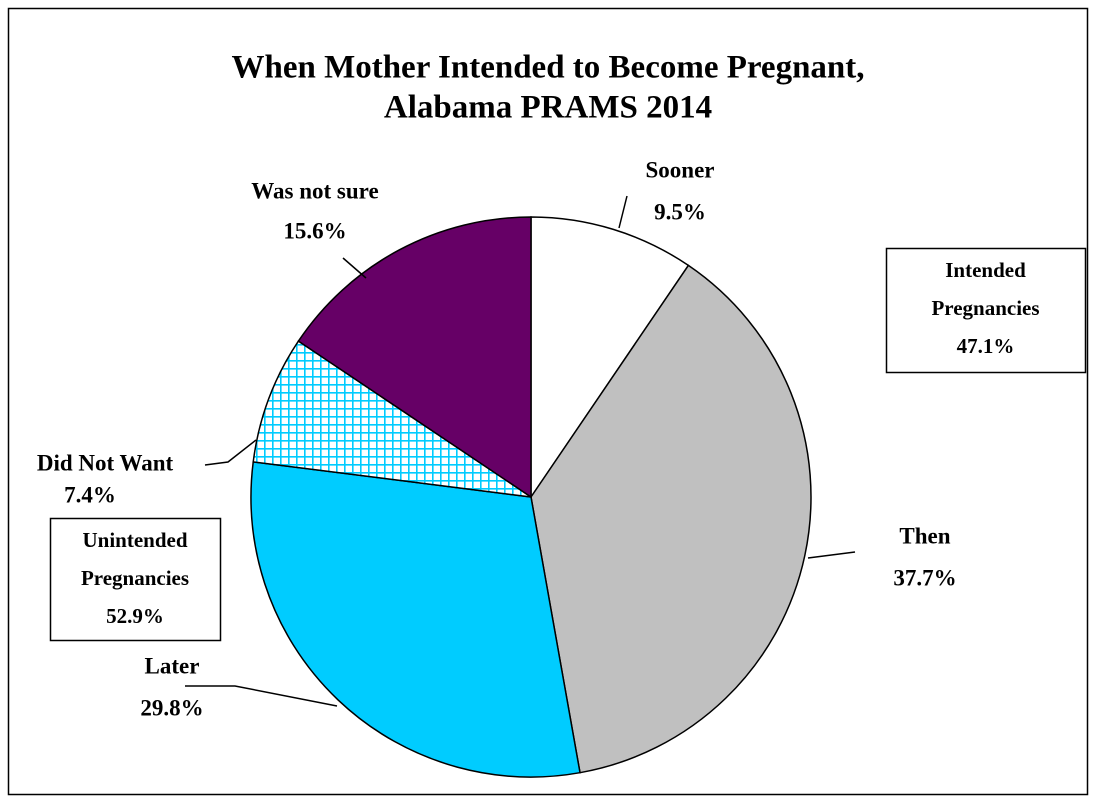 The image size is (1096, 803). What do you see at coordinates (986, 346) in the screenshot?
I see `annotation-text: 47.1%` at bounding box center [986, 346].